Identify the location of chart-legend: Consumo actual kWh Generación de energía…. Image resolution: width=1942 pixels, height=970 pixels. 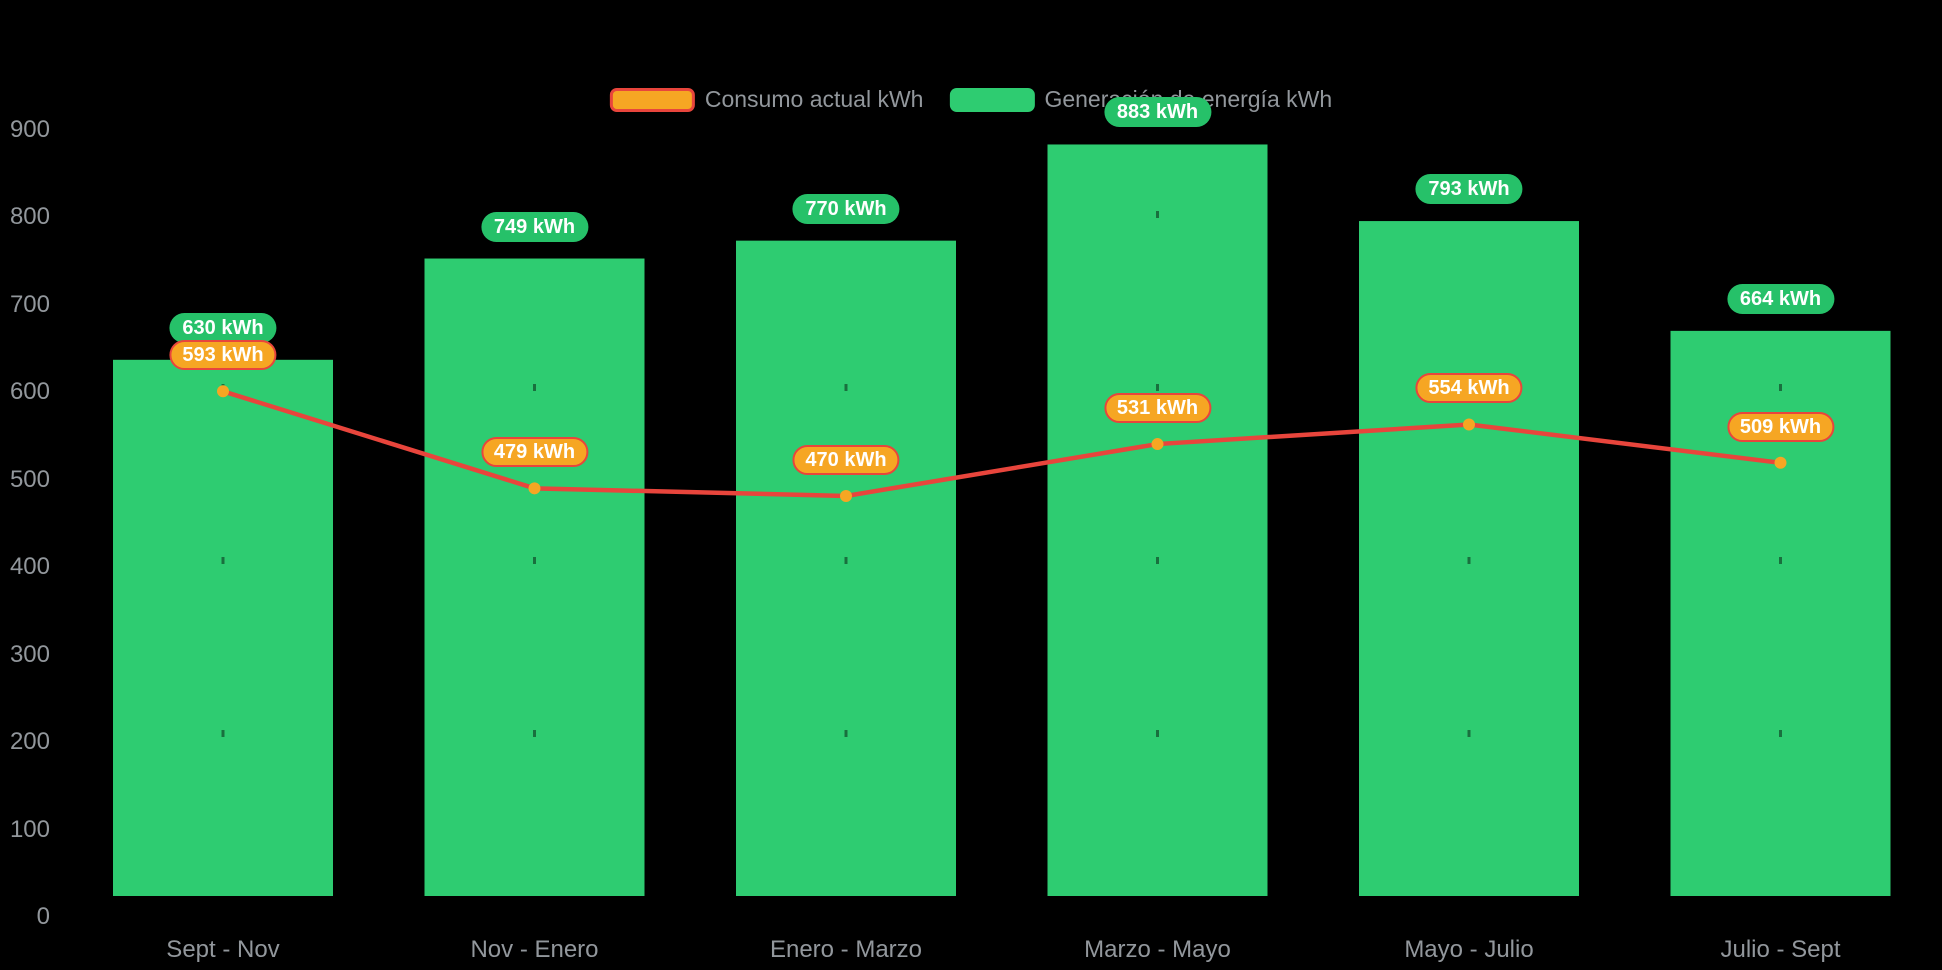
(970, 99).